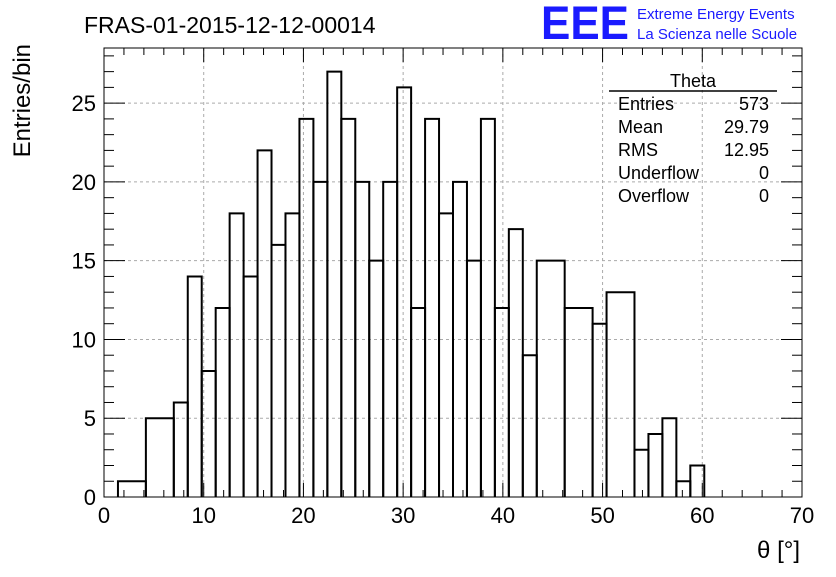 This screenshot has height=577, width=836. What do you see at coordinates (702, 515) in the screenshot?
I see `x-tick-label: 60` at bounding box center [702, 515].